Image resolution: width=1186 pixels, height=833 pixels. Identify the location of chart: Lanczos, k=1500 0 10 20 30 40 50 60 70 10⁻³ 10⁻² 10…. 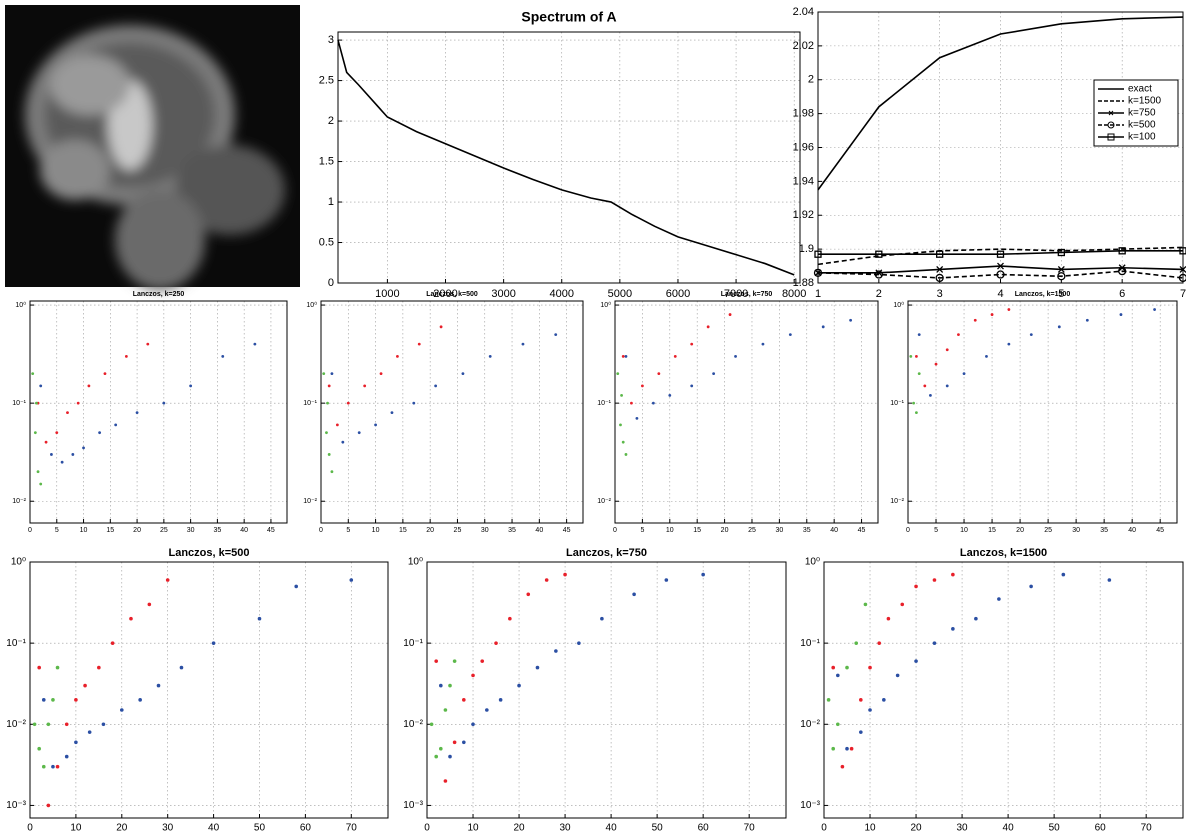
(992, 690).